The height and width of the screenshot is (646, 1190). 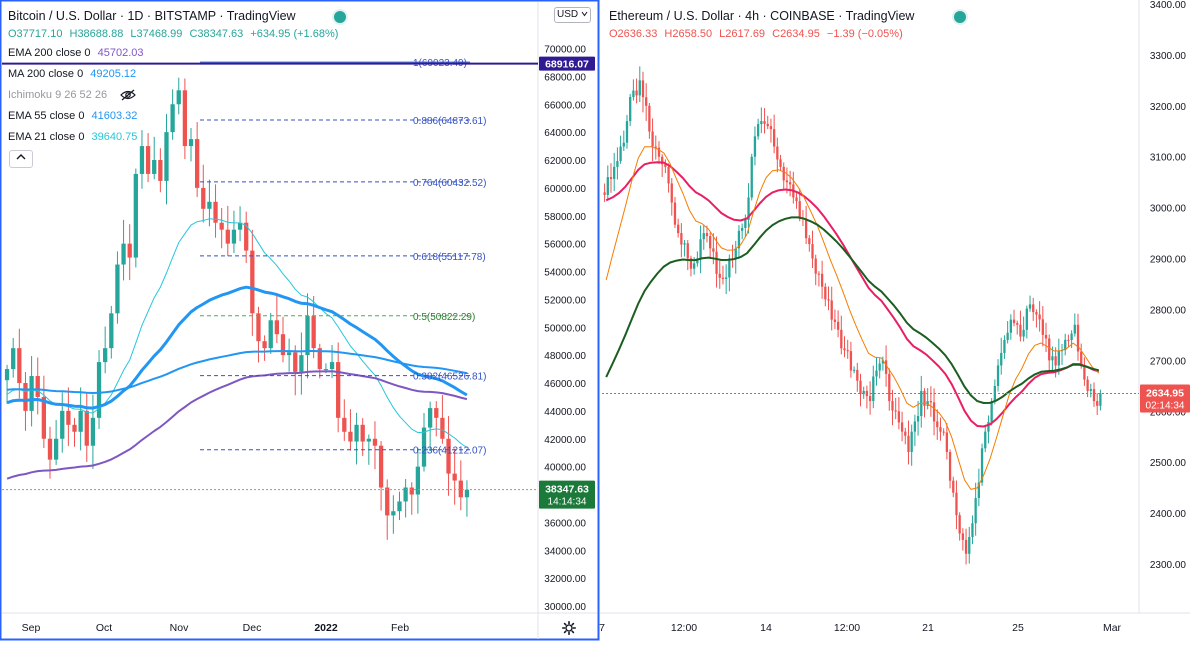 I want to click on btc-high: H38688.88, so click(x=96, y=34).